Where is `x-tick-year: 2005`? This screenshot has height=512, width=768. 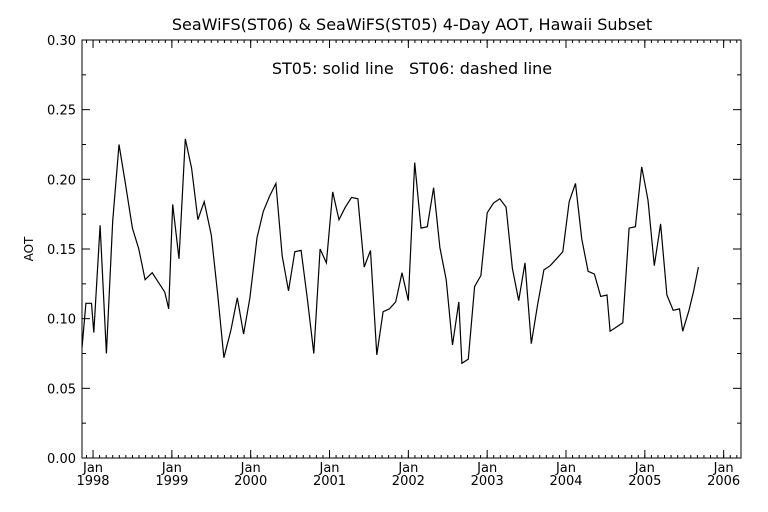 x-tick-year: 2005 is located at coordinates (644, 481).